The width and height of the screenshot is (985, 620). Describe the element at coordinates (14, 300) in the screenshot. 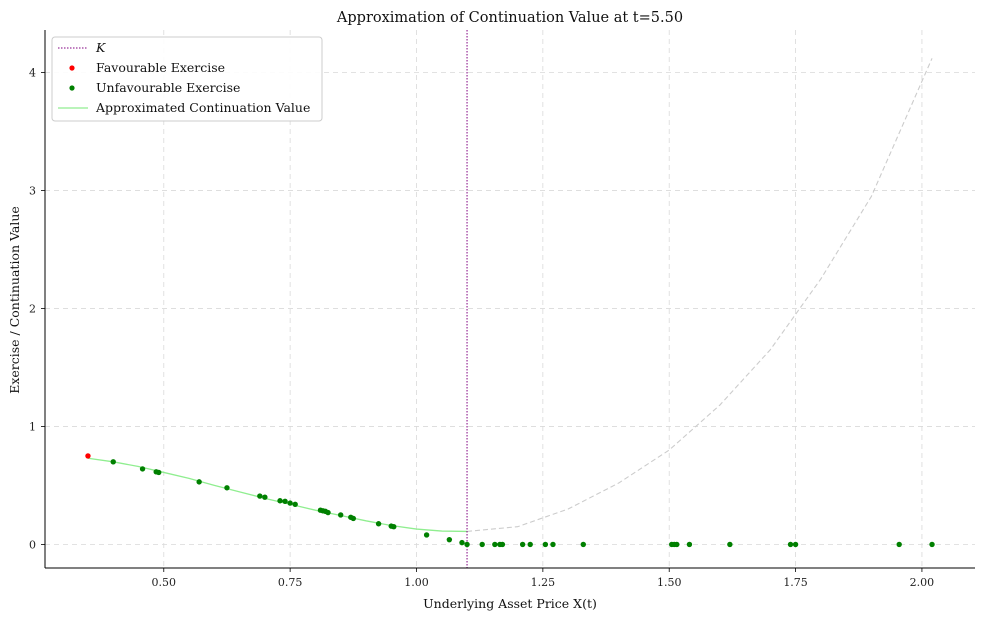

I see `y-axis-label: Exercise / Continuation Value` at that location.